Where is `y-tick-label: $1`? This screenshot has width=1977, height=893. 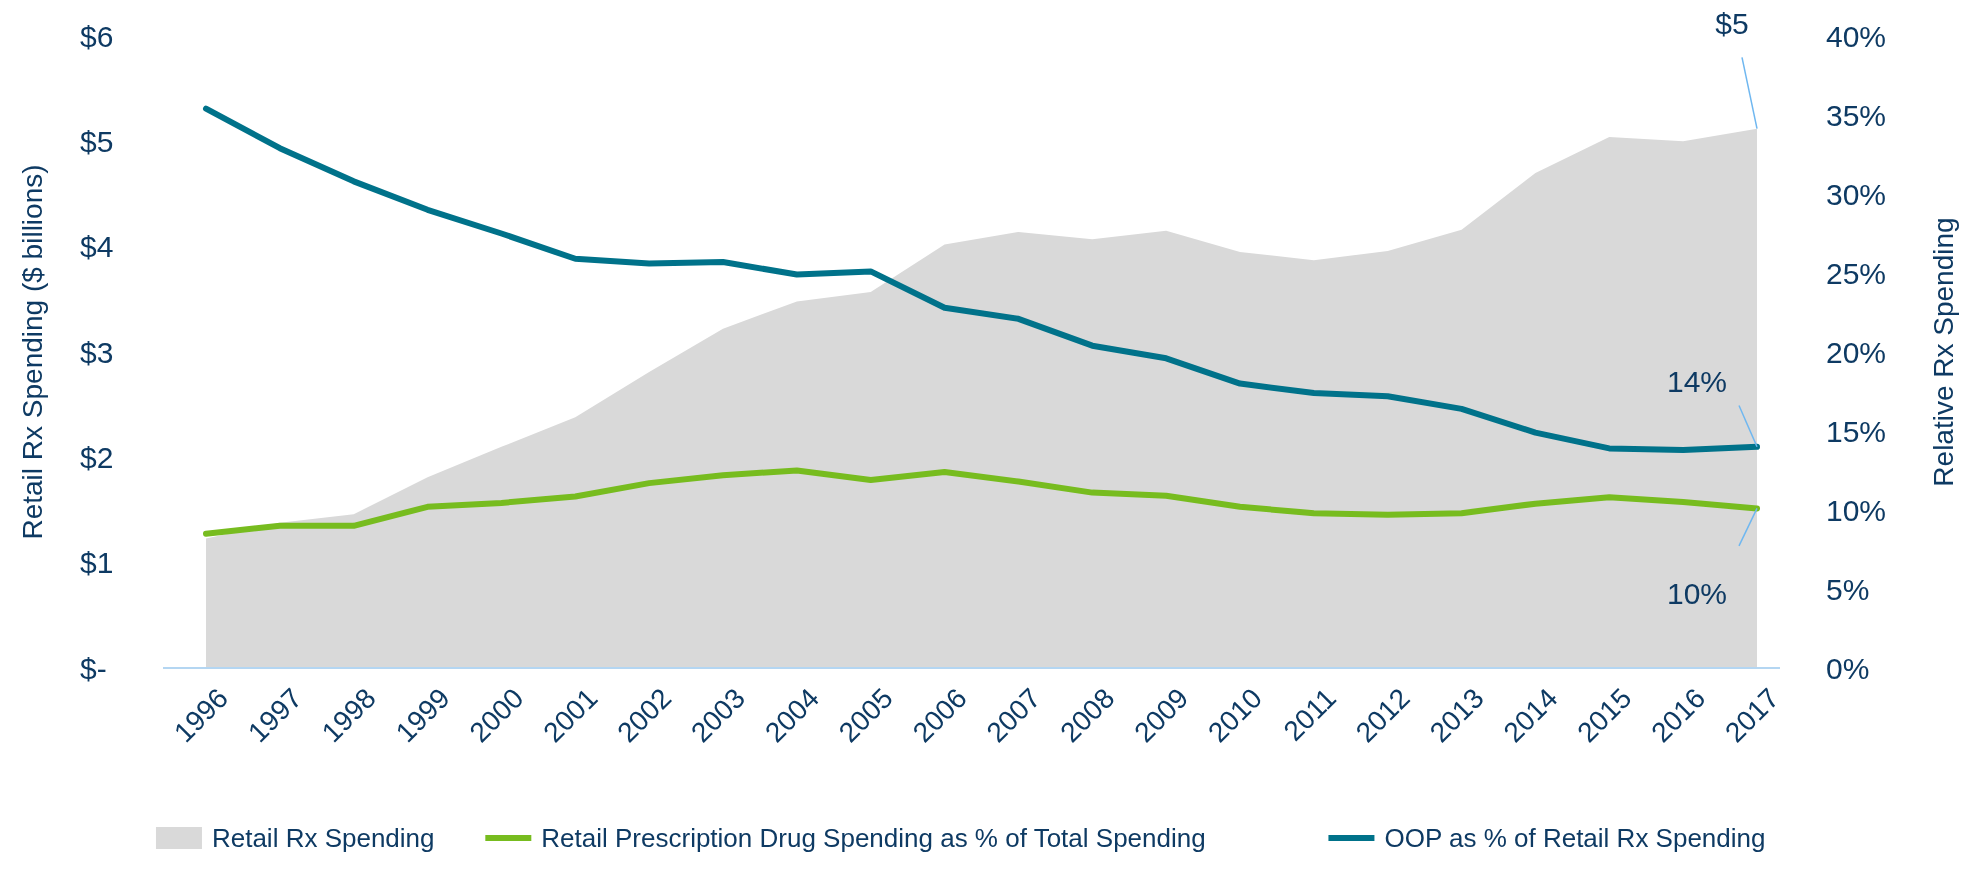
y-tick-label: $1 is located at coordinates (97, 563).